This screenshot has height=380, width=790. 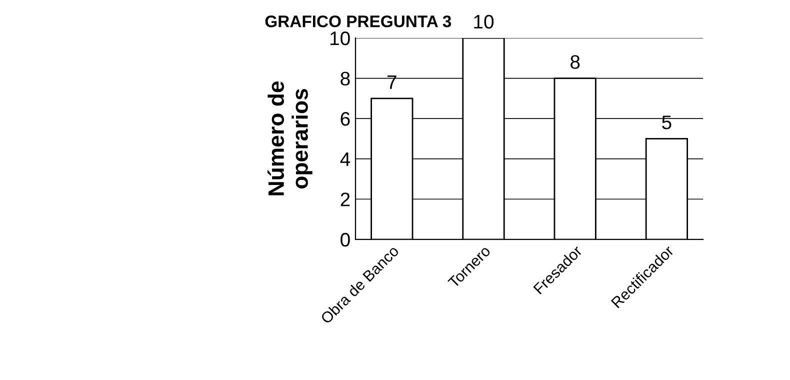 I want to click on y-axis-title: Número de operarios, so click(x=290, y=138).